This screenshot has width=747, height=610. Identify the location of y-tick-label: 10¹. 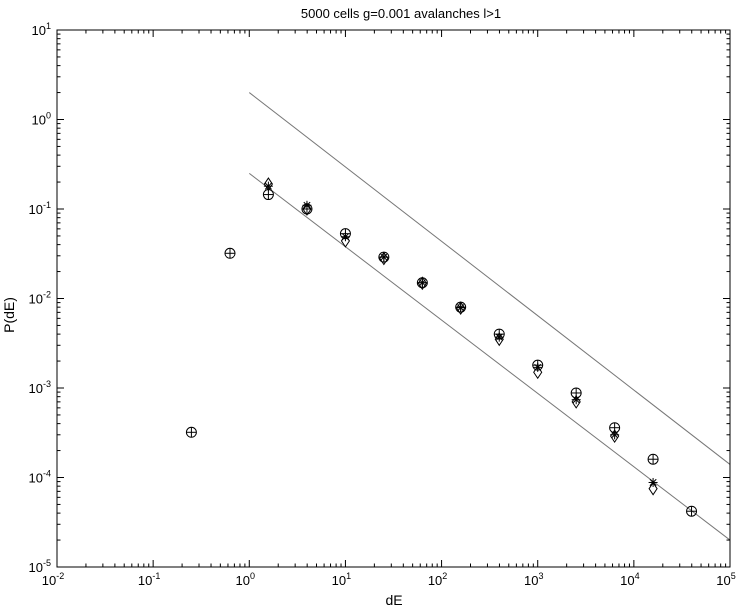
(41, 29).